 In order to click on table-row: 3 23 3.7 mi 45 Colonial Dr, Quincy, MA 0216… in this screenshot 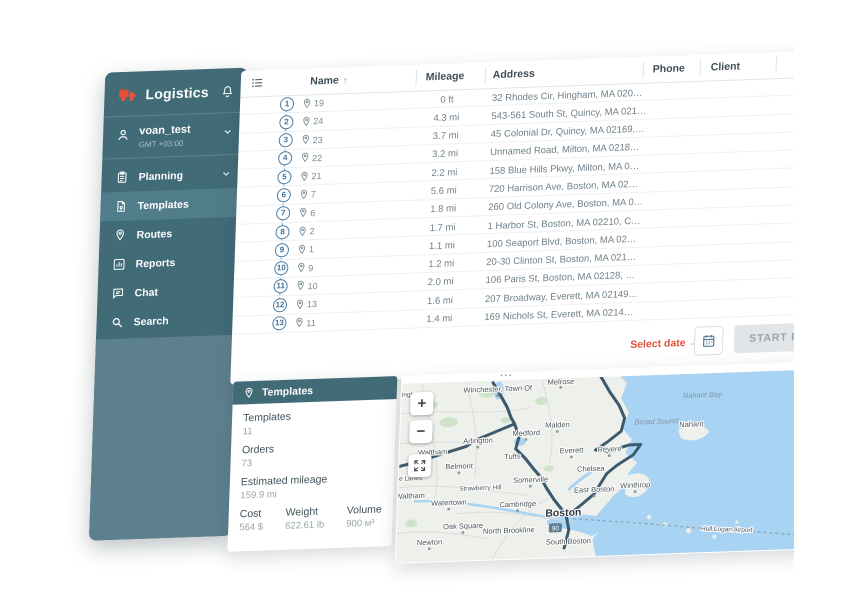, I will do `click(516, 132)`.